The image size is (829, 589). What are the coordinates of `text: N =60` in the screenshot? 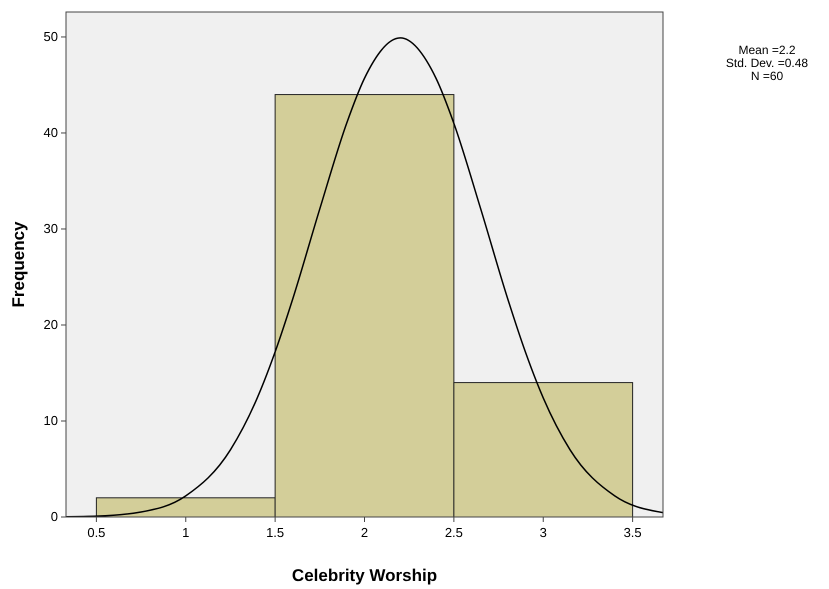 It's located at (767, 76).